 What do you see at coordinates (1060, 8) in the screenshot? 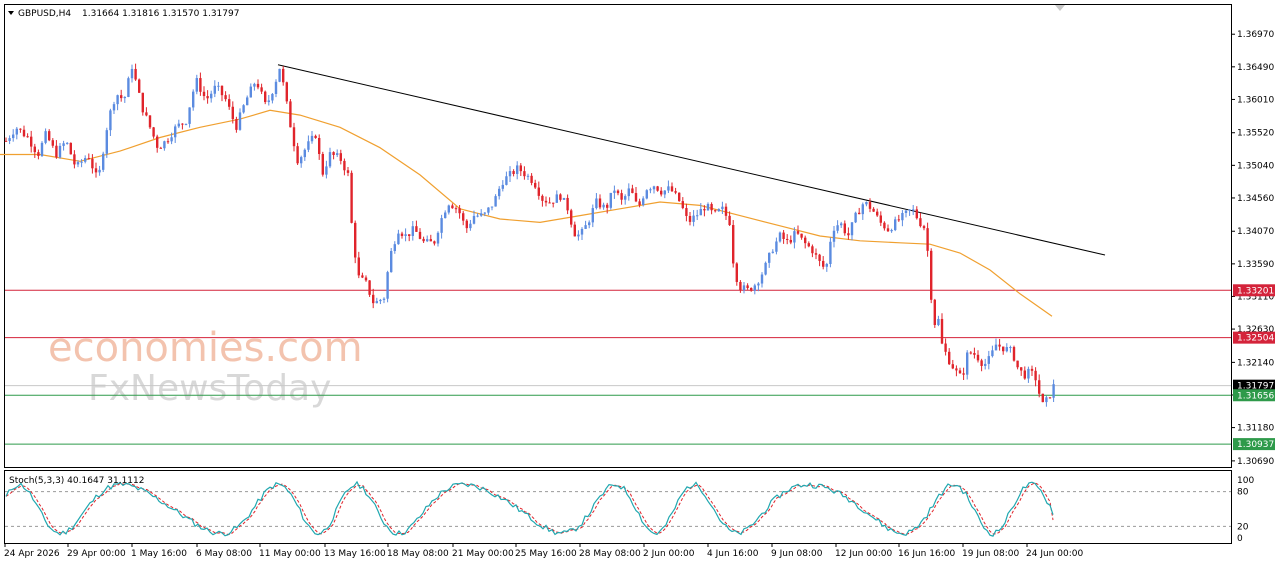
I see `chart-shift-marker-icon` at bounding box center [1060, 8].